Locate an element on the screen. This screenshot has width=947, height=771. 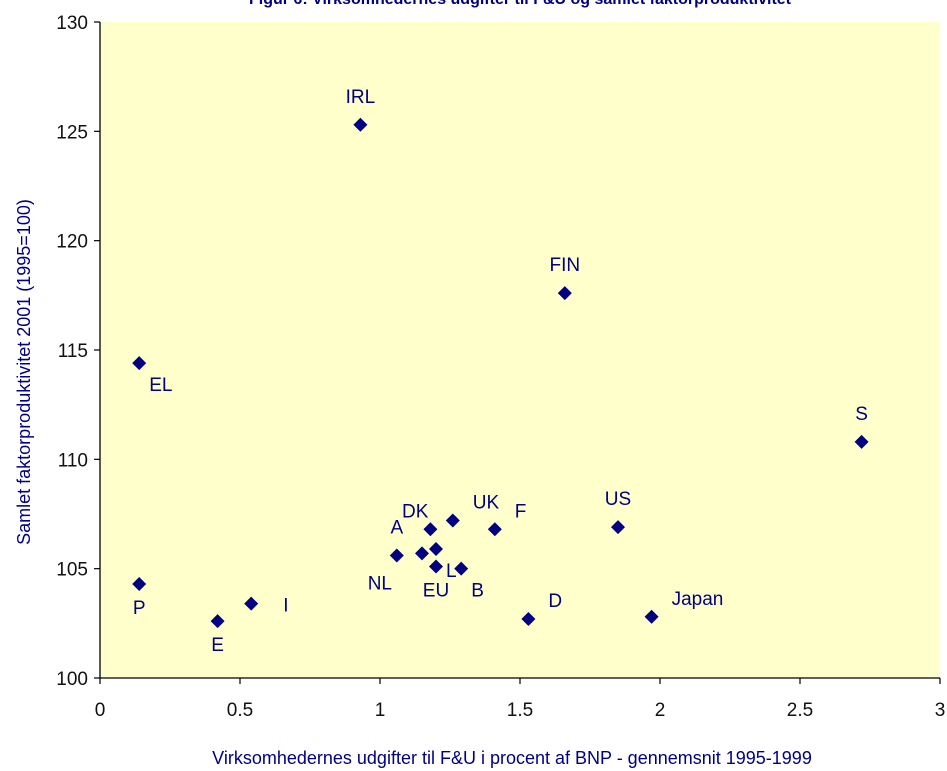
point-label: Japan is located at coordinates (698, 599).